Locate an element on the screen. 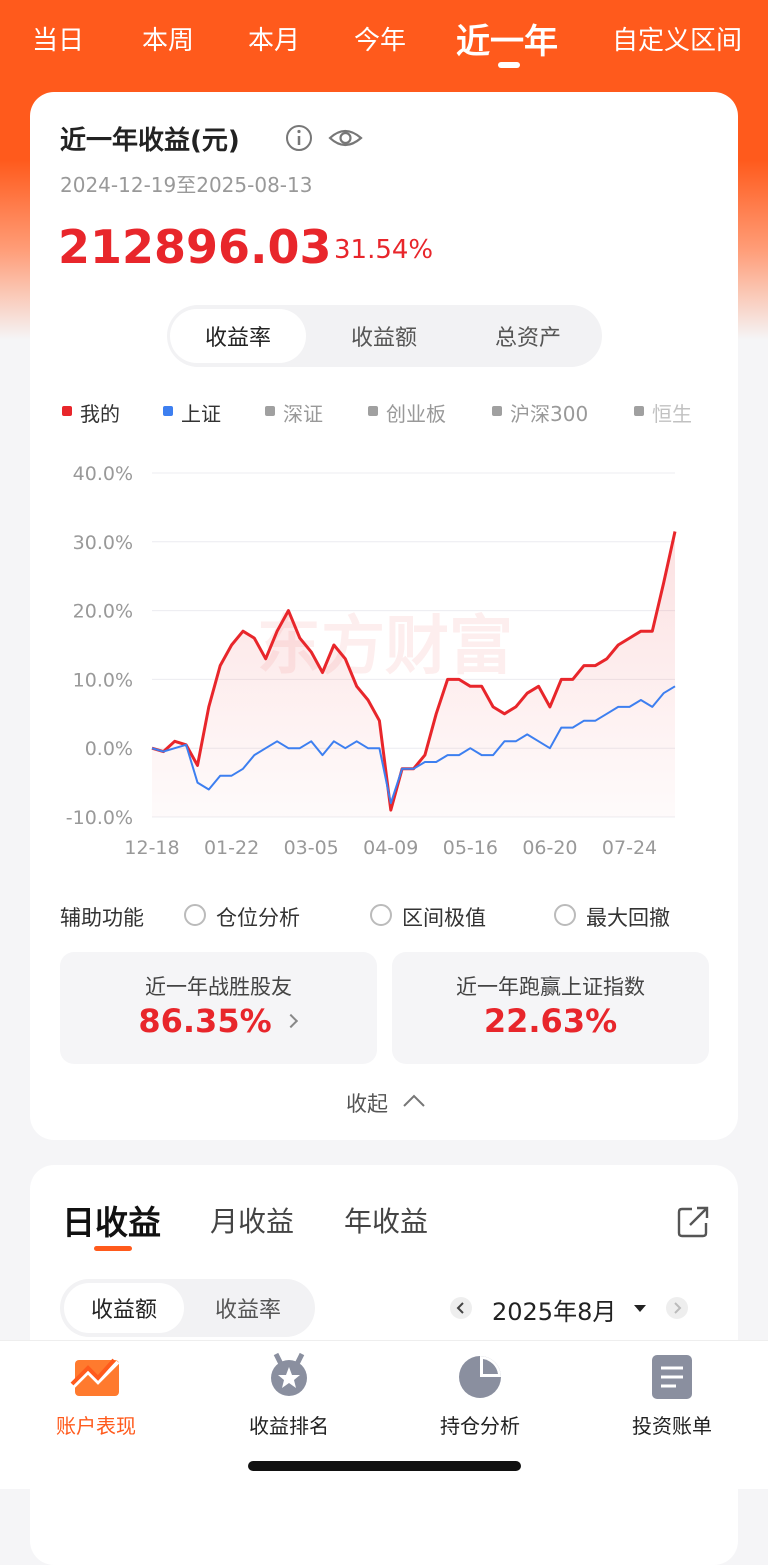 The image size is (768, 1565). nav-label: 账户表现 is located at coordinates (96, 1426).